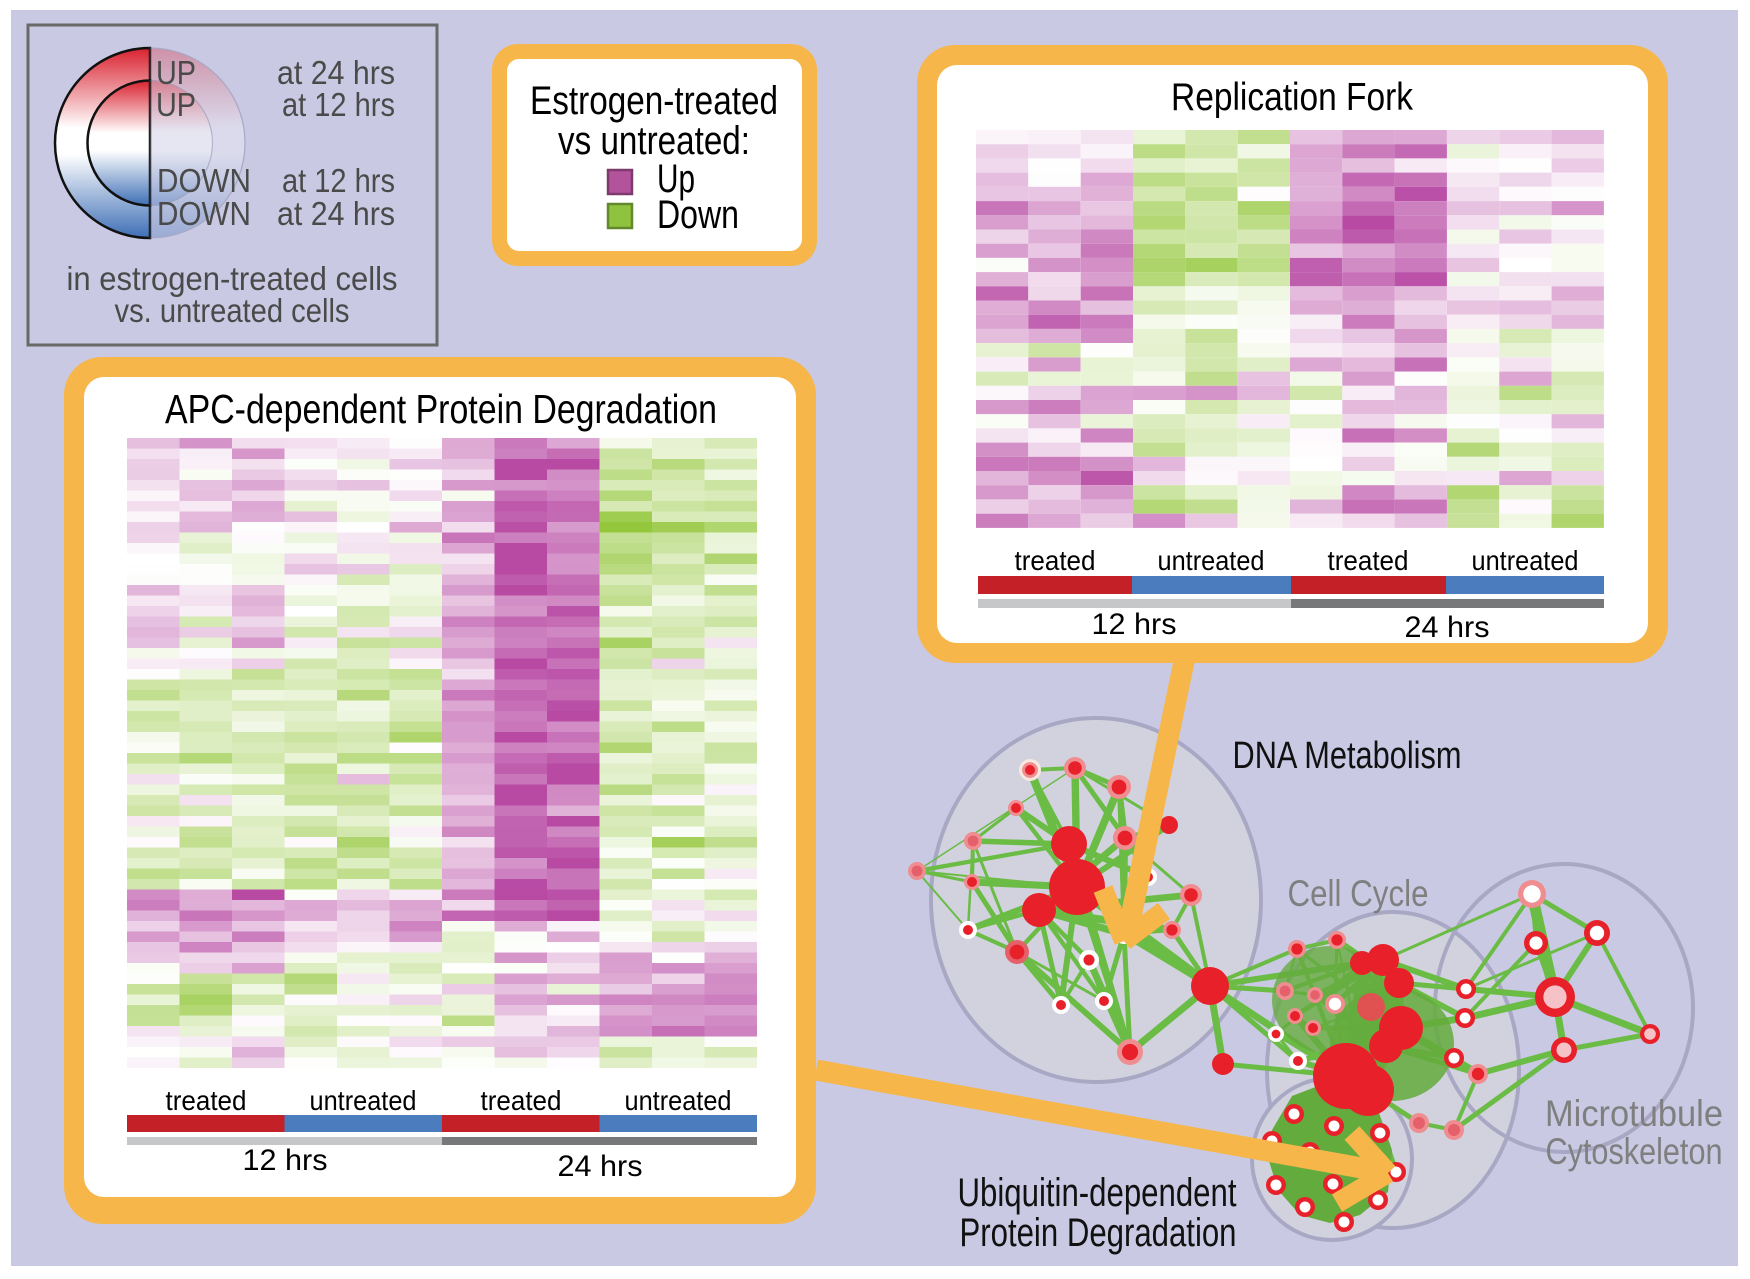  What do you see at coordinates (232, 310) in the screenshot?
I see `svg-text: vs. untreated cells` at bounding box center [232, 310].